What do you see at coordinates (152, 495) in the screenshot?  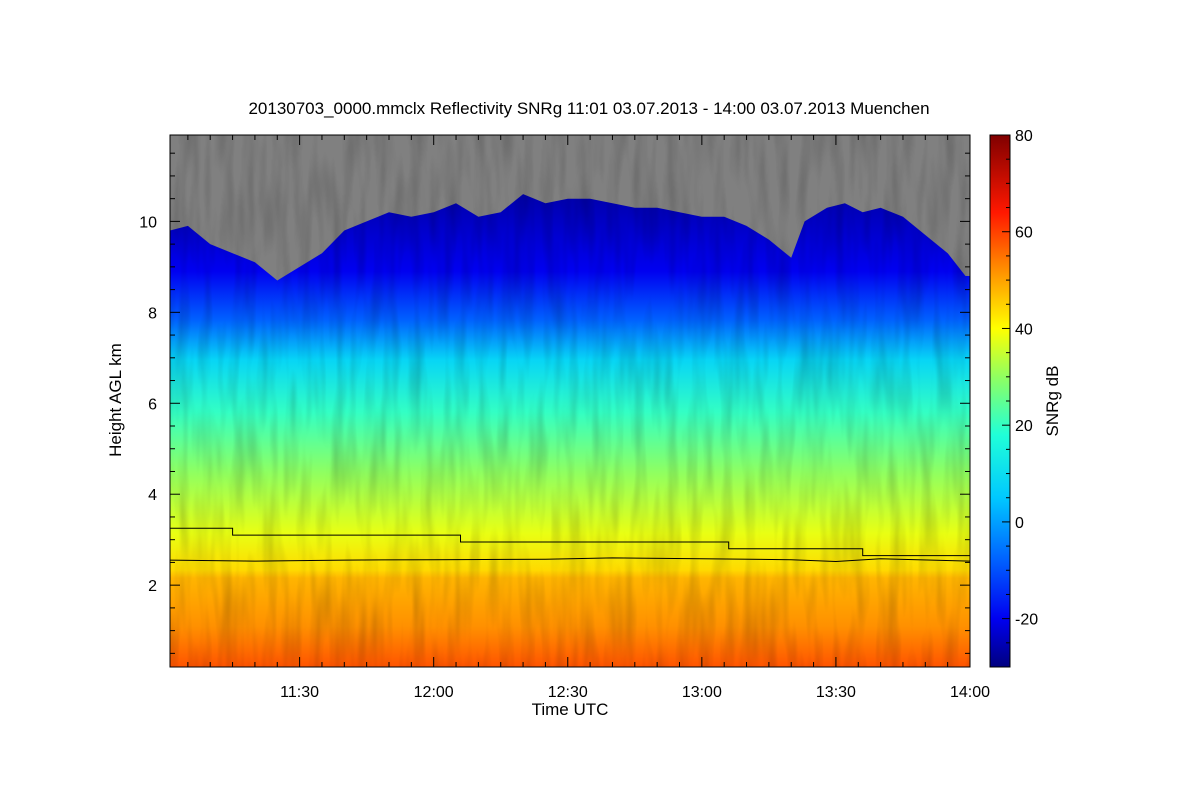 I see `y-tick-label: 4` at bounding box center [152, 495].